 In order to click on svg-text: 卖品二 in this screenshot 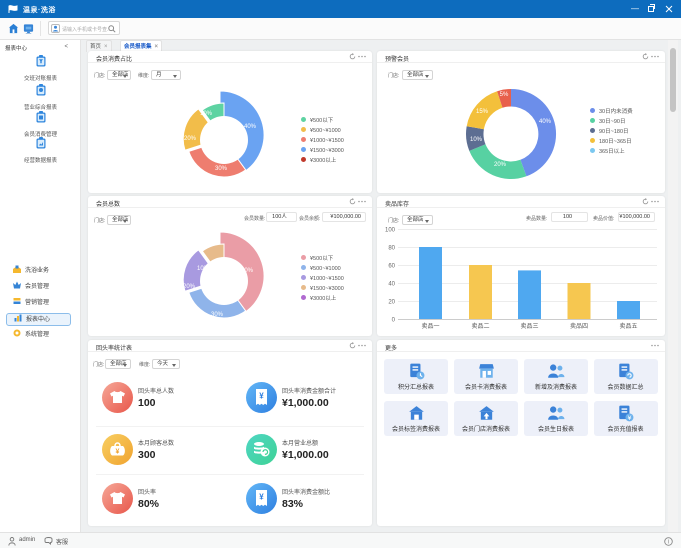, I will do `click(480, 326)`.